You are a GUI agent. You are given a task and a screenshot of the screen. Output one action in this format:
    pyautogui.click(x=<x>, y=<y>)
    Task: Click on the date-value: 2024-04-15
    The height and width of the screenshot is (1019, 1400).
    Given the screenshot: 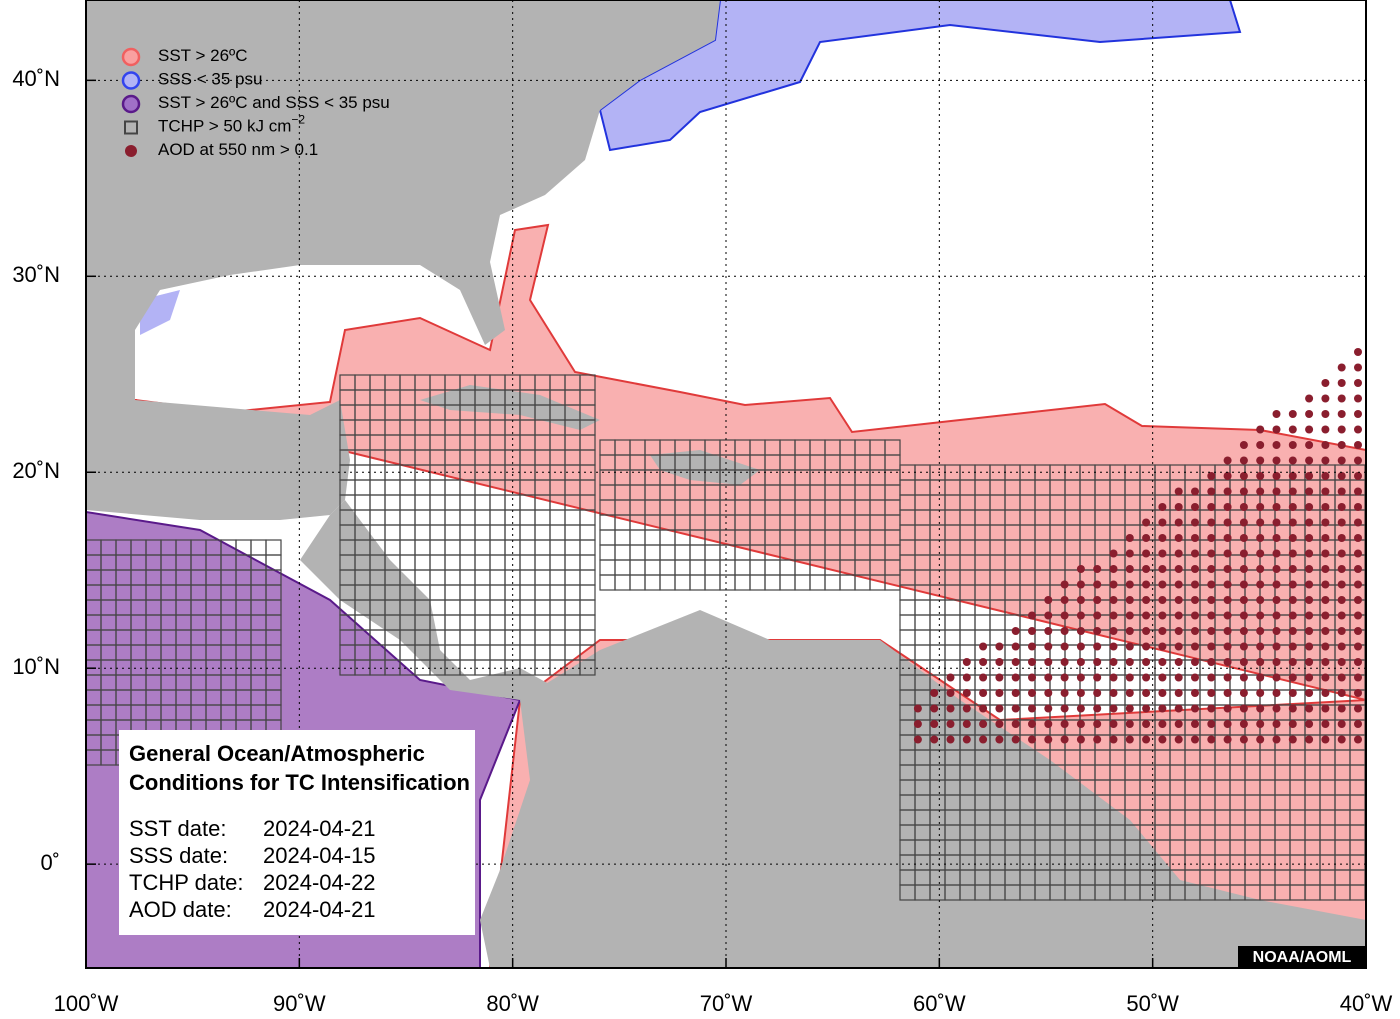 What is the action you would take?
    pyautogui.click(x=319, y=855)
    